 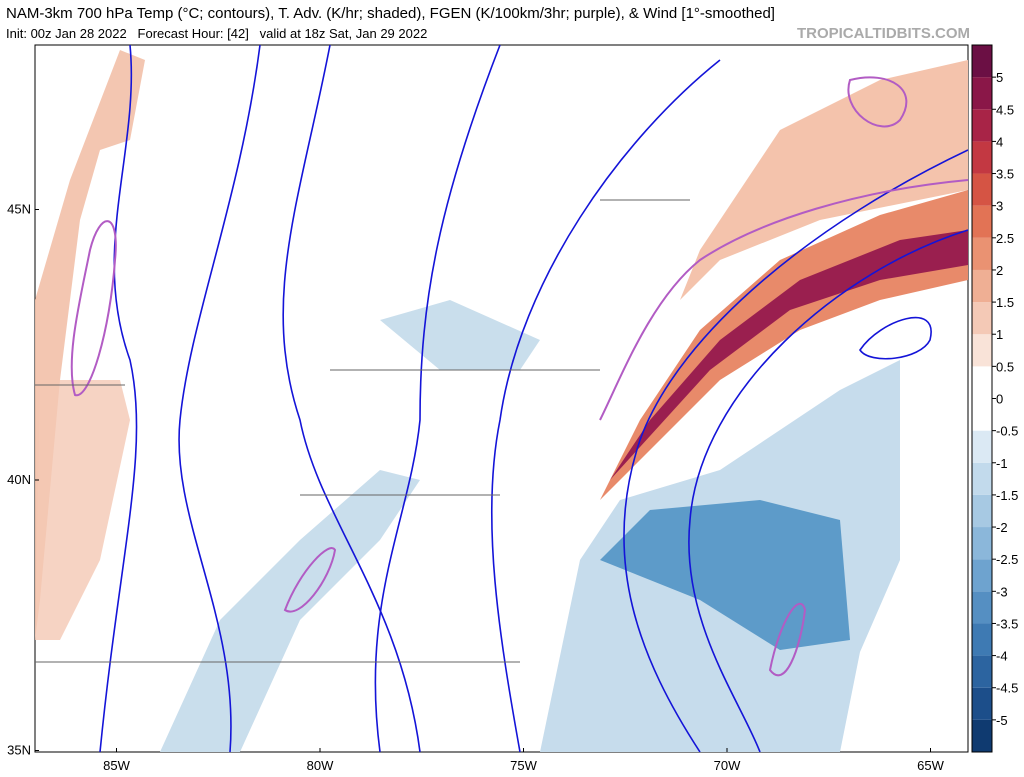 I want to click on colorbar-label: 2.5, so click(x=1005, y=238).